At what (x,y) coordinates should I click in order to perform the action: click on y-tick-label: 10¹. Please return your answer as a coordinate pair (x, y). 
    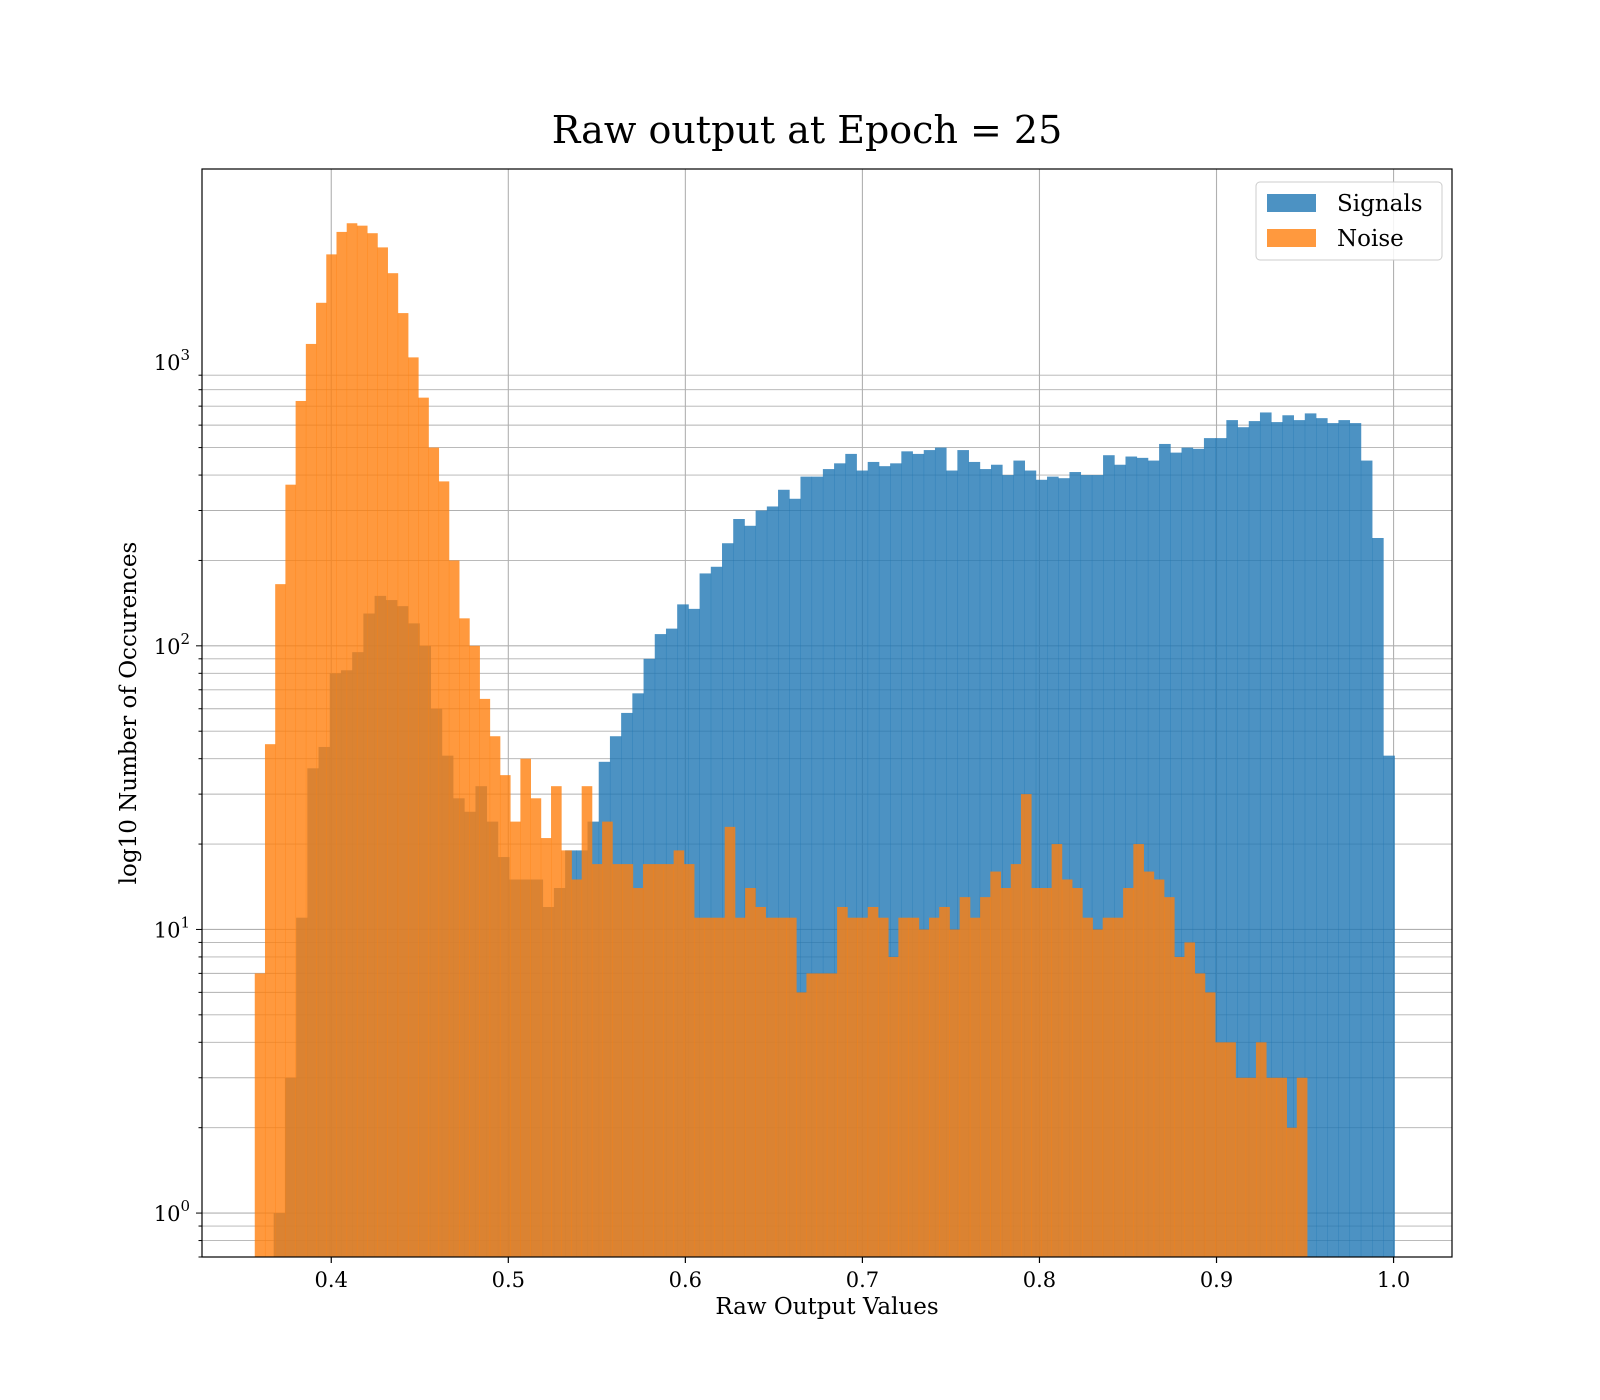
    Looking at the image, I should click on (172, 927).